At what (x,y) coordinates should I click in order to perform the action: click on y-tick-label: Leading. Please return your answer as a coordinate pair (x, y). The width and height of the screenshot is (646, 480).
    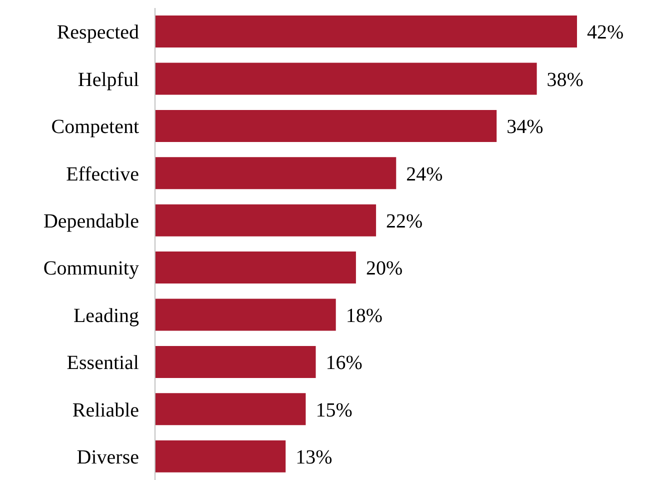
    Looking at the image, I should click on (106, 315).